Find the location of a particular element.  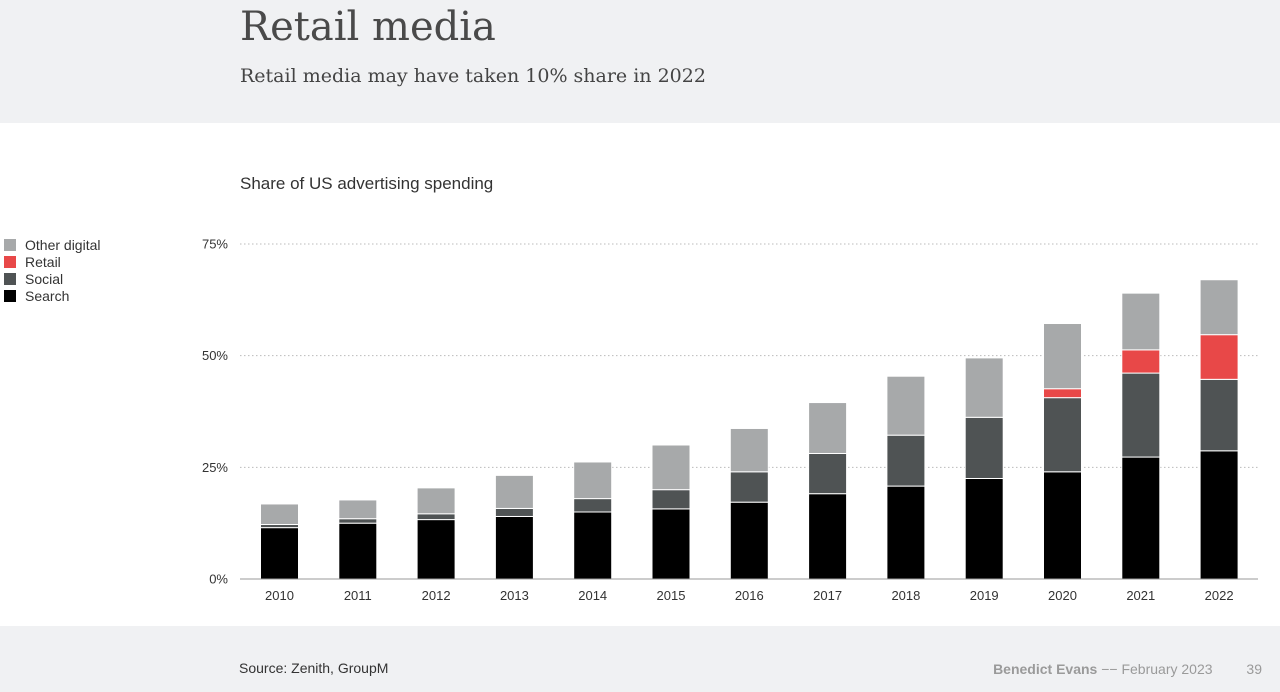

x-tick-label-2021: 2021 is located at coordinates (1140, 595).